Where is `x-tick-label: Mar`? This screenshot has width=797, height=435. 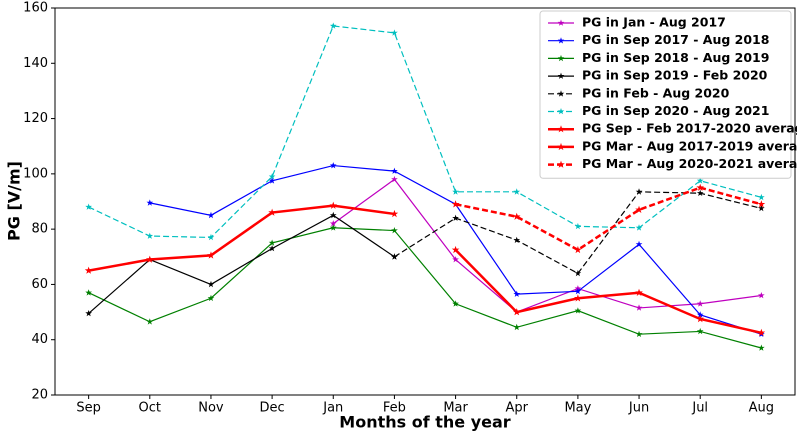
x-tick-label: Mar is located at coordinates (455, 408).